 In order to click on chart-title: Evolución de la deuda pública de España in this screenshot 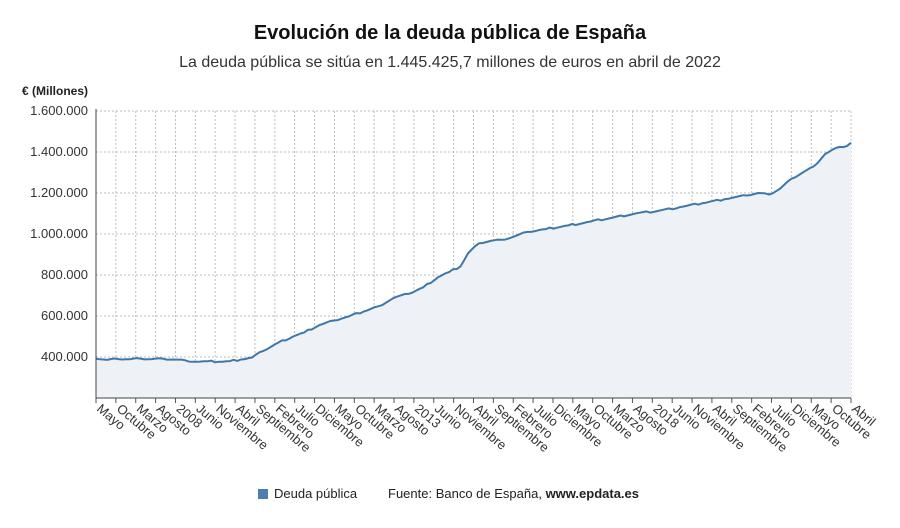, I will do `click(450, 33)`.